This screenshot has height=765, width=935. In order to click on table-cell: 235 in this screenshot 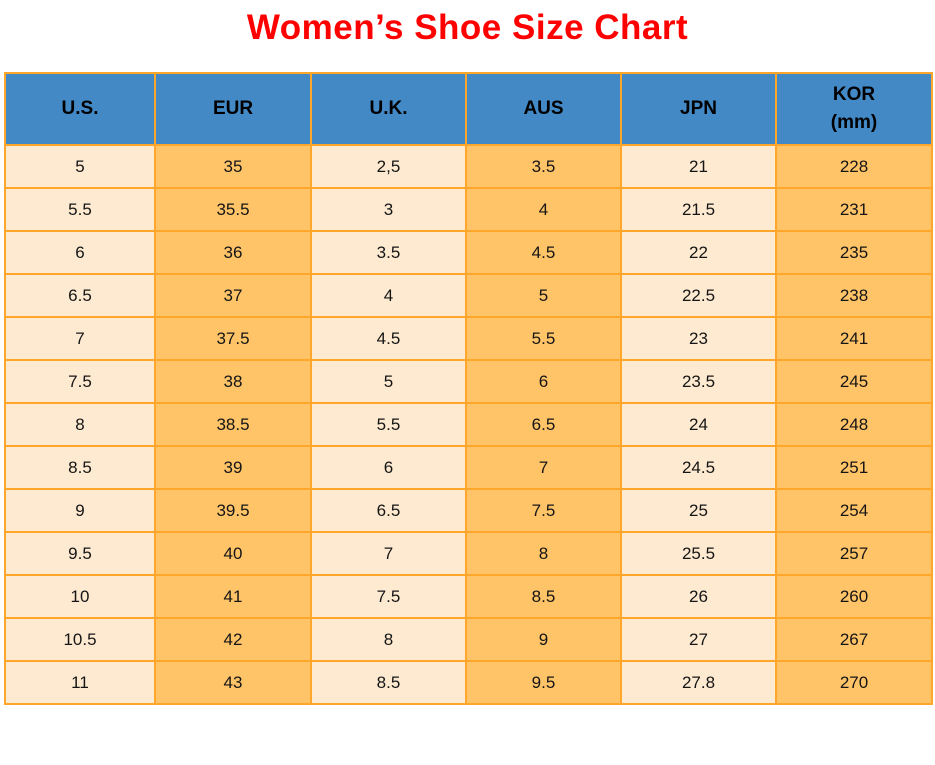, I will do `click(854, 252)`.